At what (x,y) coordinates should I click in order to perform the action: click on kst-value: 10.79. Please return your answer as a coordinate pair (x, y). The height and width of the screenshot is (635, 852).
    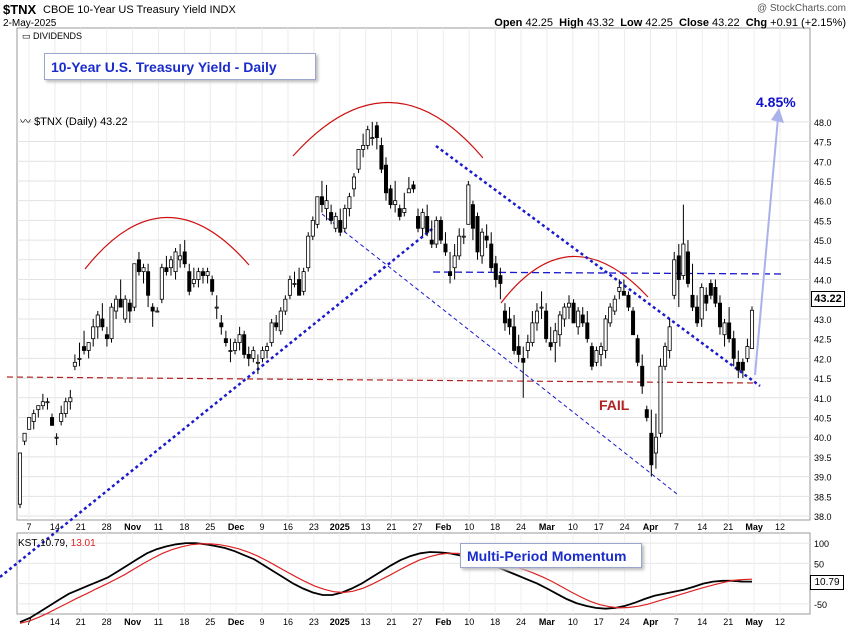
    Looking at the image, I should click on (53, 543).